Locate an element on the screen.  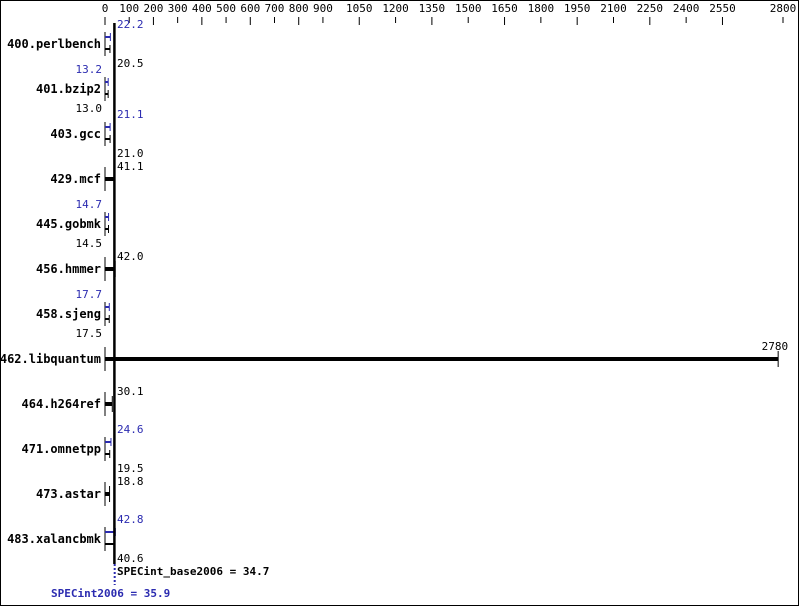
peak-value-label: 24.6 is located at coordinates (130, 429).